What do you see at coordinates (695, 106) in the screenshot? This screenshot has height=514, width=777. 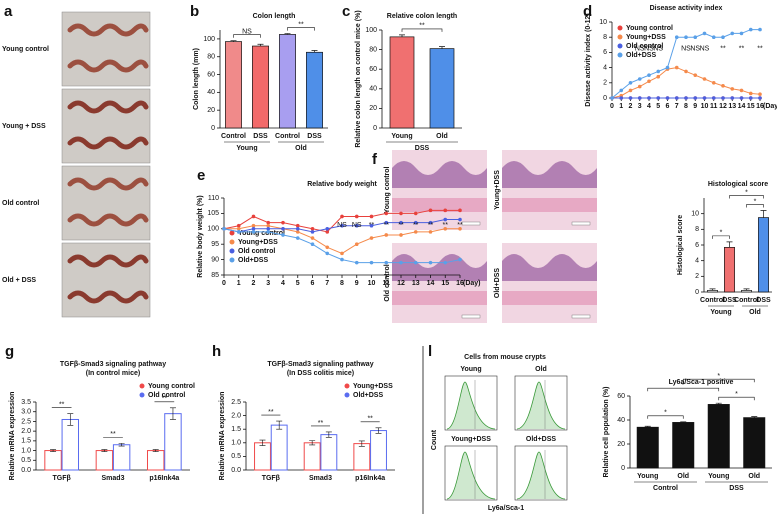 I see `x-tick-label: 9` at bounding box center [695, 106].